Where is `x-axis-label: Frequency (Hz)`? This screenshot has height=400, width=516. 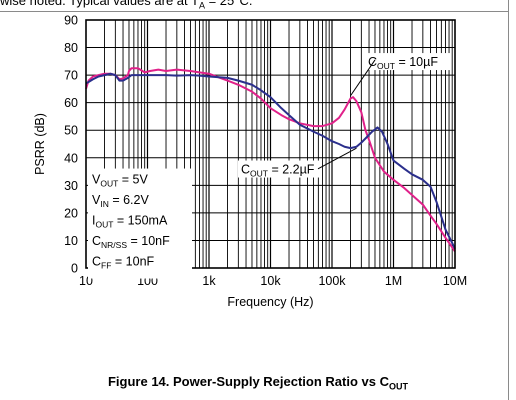
x-axis-label: Frequency (Hz) is located at coordinates (270, 302).